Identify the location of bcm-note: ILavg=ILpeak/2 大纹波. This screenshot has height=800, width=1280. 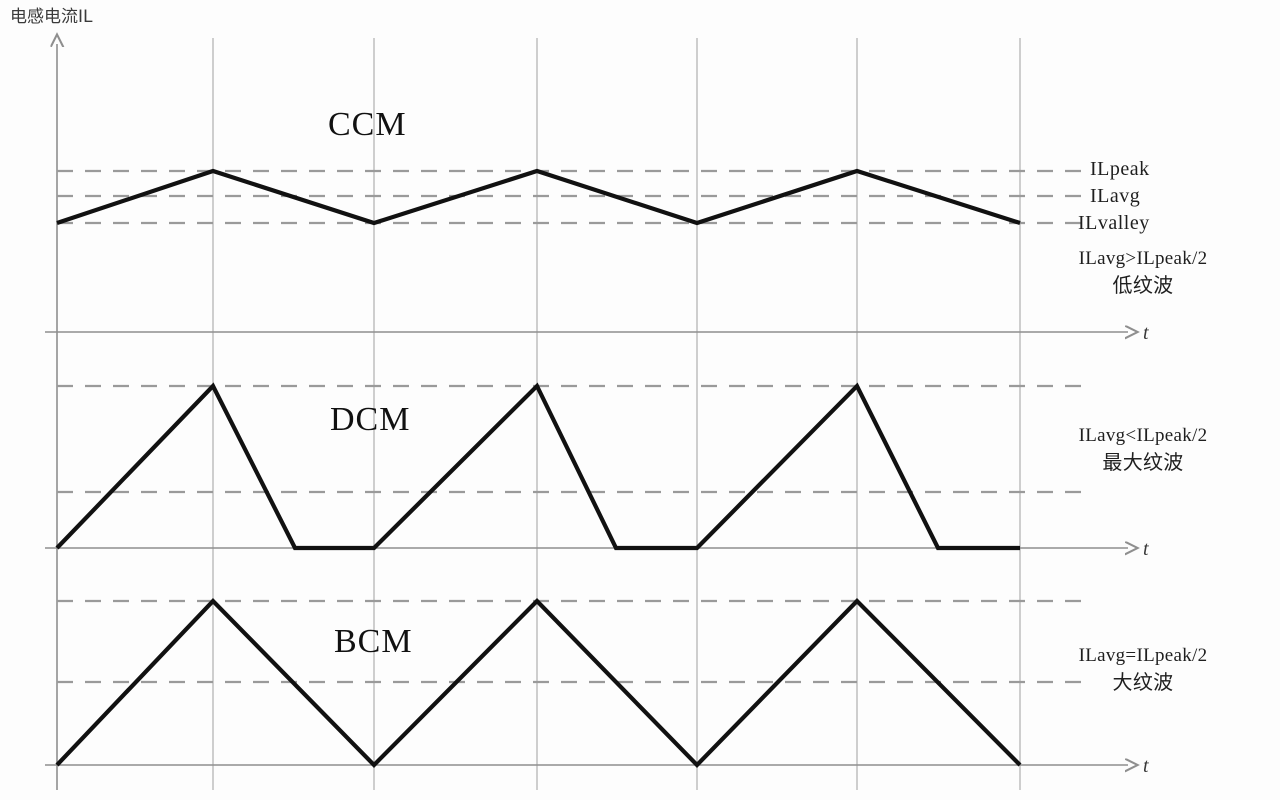
(1143, 669).